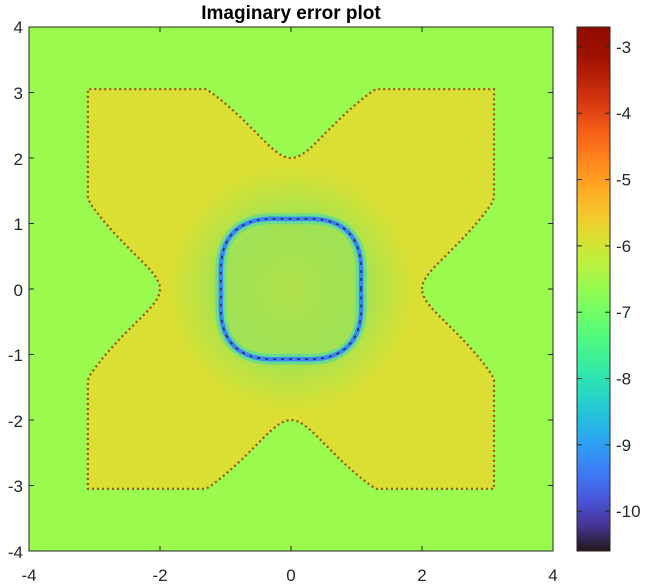 The width and height of the screenshot is (646, 585). Describe the element at coordinates (15, 486) in the screenshot. I see `y-tick-label: -3` at that location.